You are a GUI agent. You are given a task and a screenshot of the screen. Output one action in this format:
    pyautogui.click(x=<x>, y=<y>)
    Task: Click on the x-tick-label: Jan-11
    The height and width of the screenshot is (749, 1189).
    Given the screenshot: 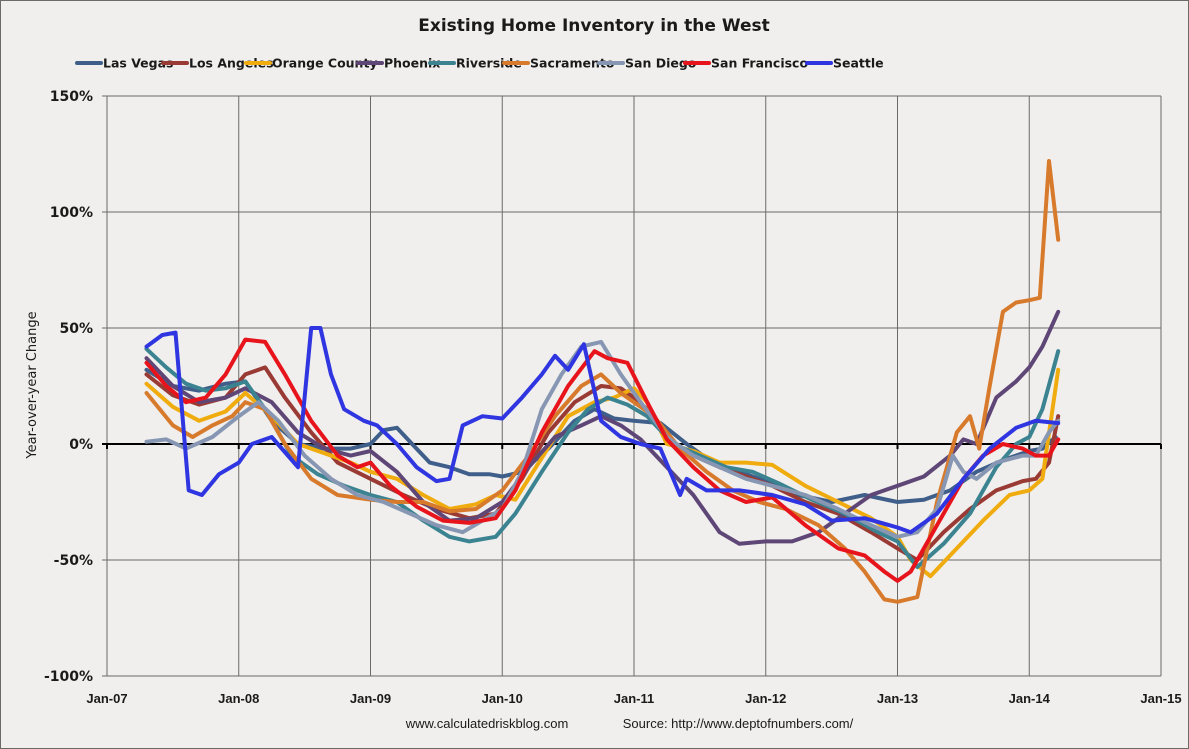 What is the action you would take?
    pyautogui.click(x=634, y=698)
    